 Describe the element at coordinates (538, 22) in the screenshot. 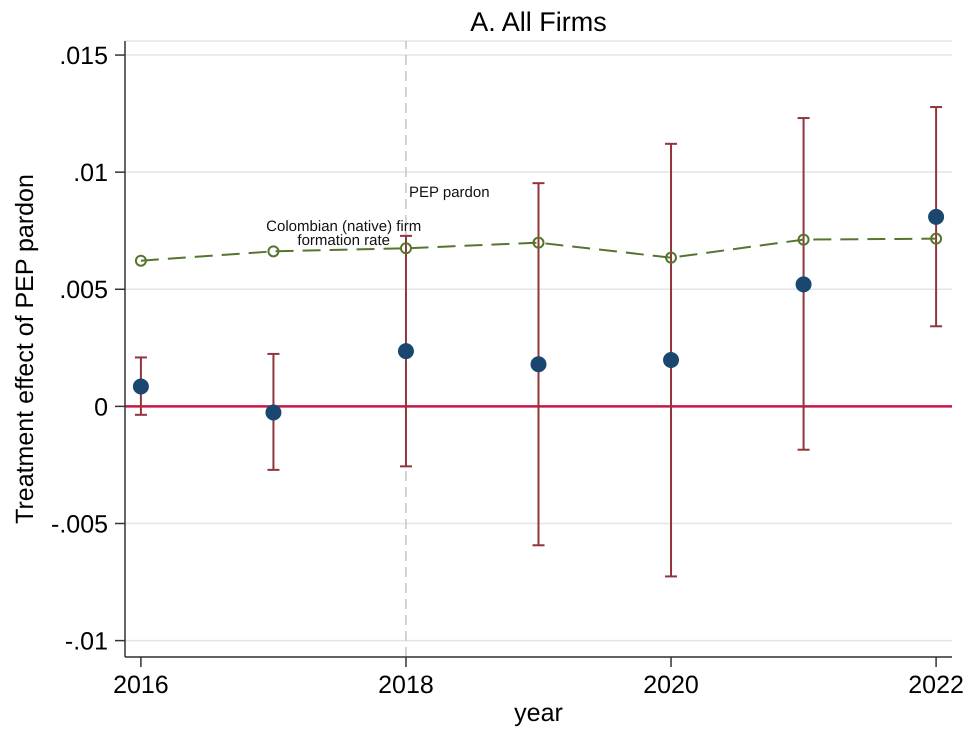

I see `chart-title: A. All Firms` at that location.